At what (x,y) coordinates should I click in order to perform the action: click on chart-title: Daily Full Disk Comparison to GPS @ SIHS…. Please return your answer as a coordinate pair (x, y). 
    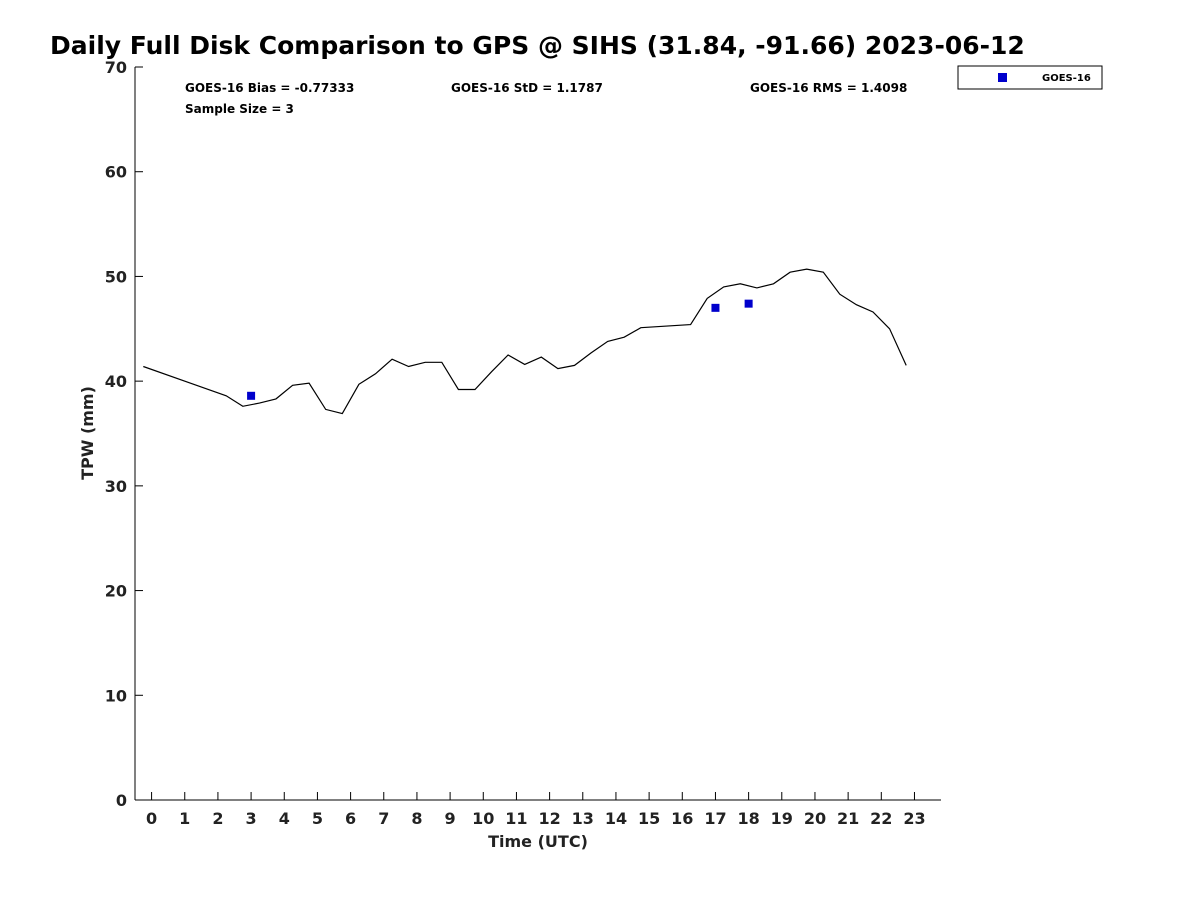
    Looking at the image, I should click on (537, 45).